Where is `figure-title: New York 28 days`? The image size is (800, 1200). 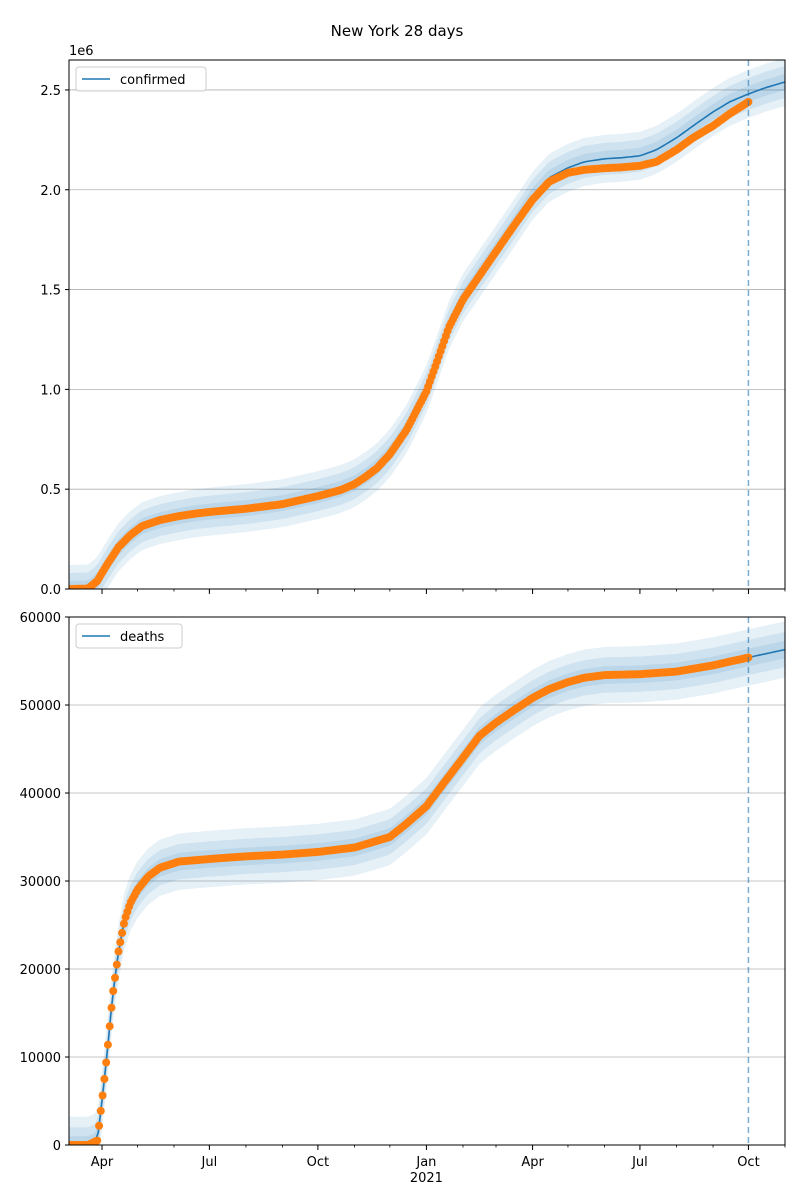
figure-title: New York 28 days is located at coordinates (397, 31).